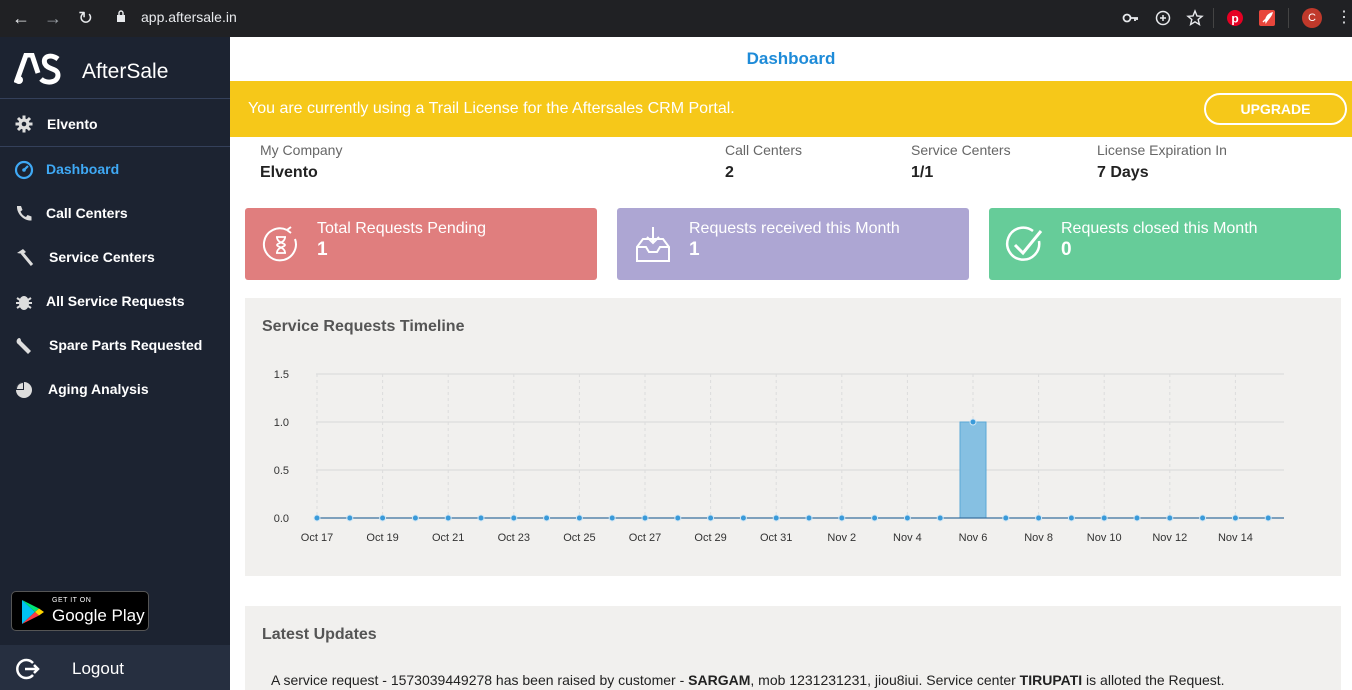 Image resolution: width=1352 pixels, height=690 pixels. What do you see at coordinates (319, 634) in the screenshot?
I see `updates-title: Latest Updates` at bounding box center [319, 634].